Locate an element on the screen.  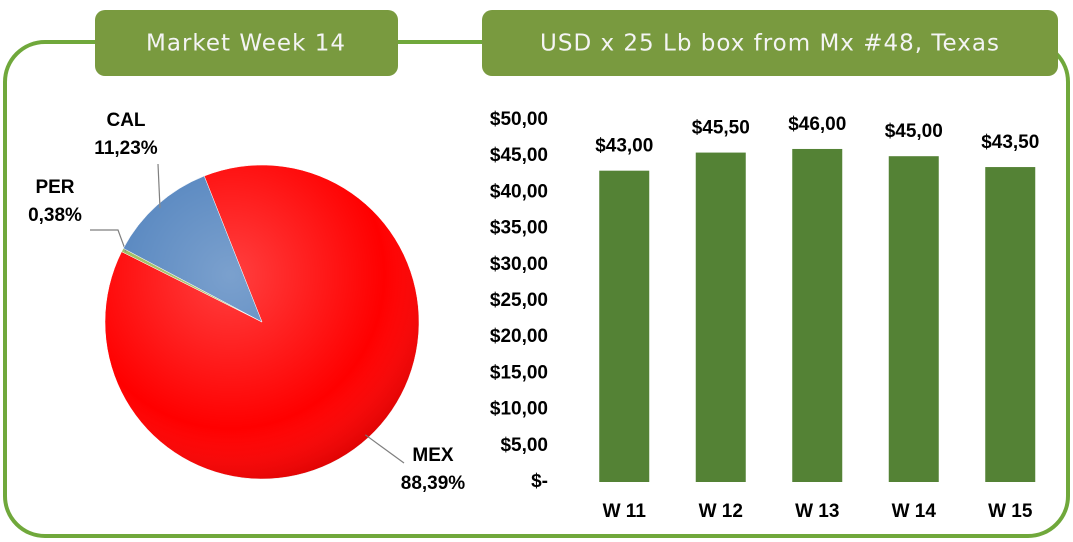
slice-name: PER is located at coordinates (54, 187).